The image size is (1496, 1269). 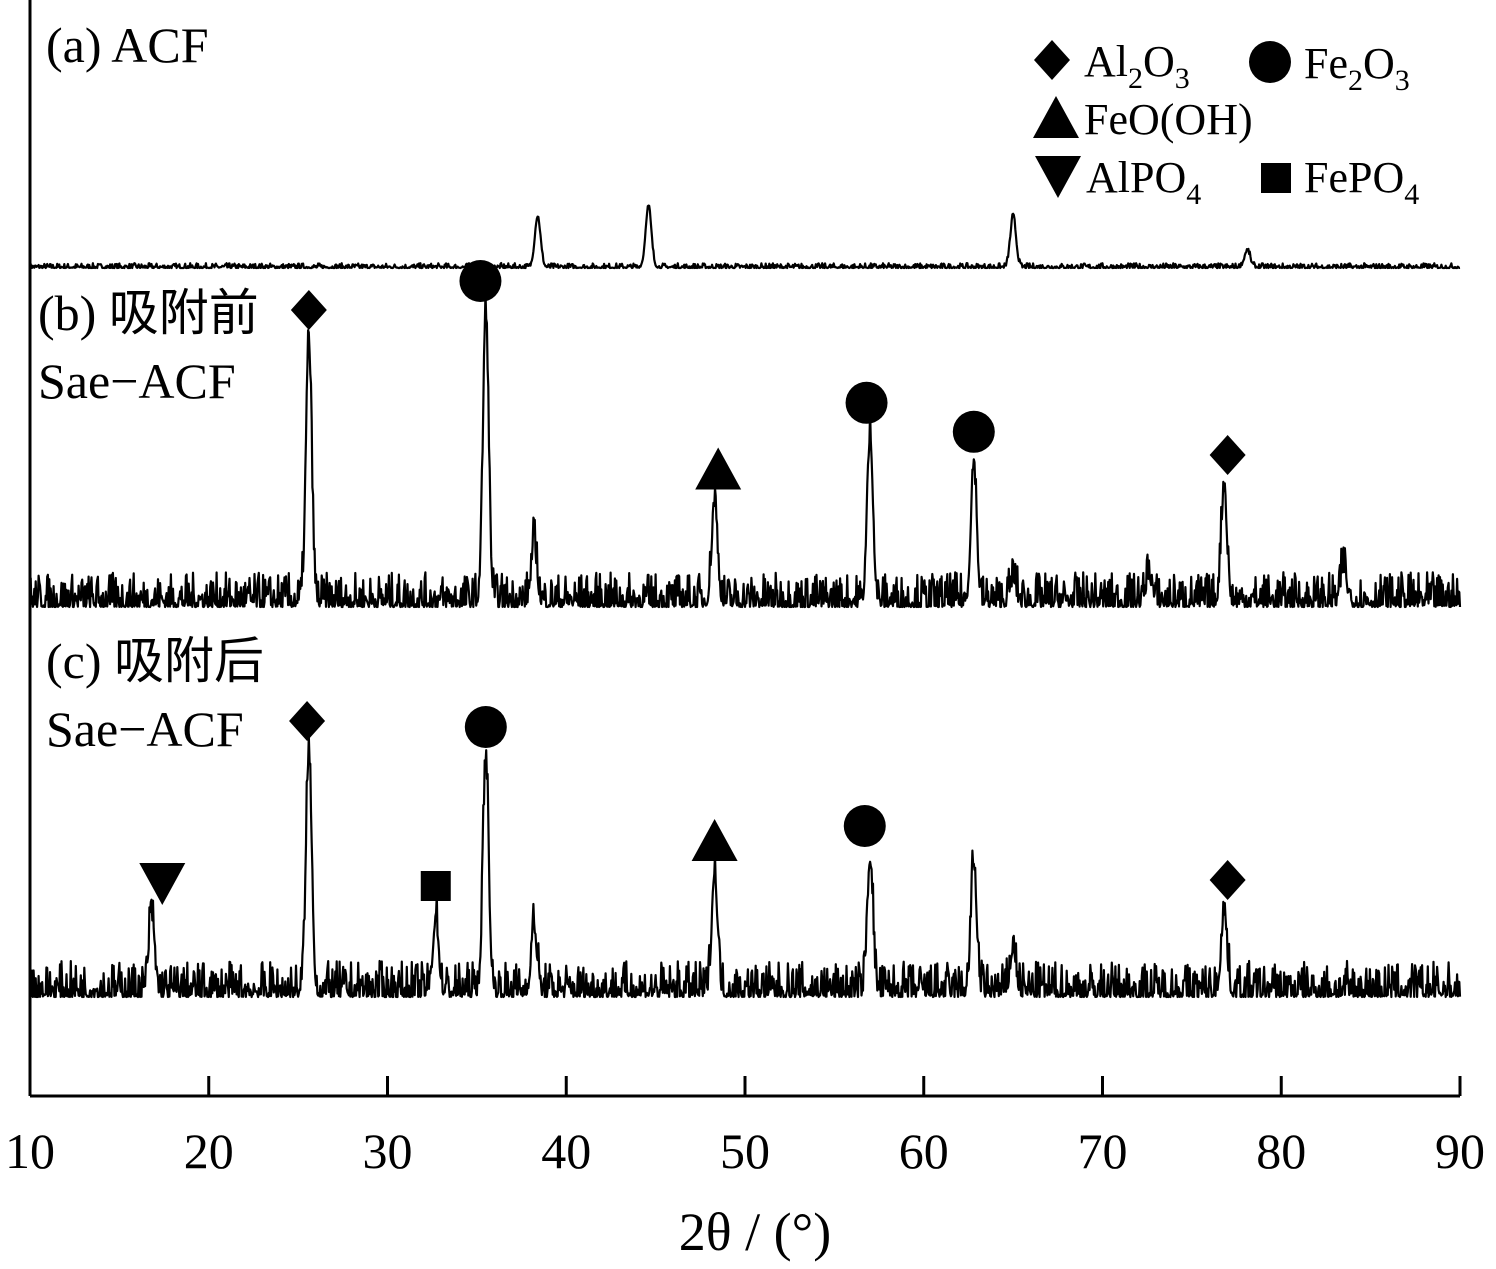 I want to click on legend-marker-triangle-down, so click(x=1058, y=177).